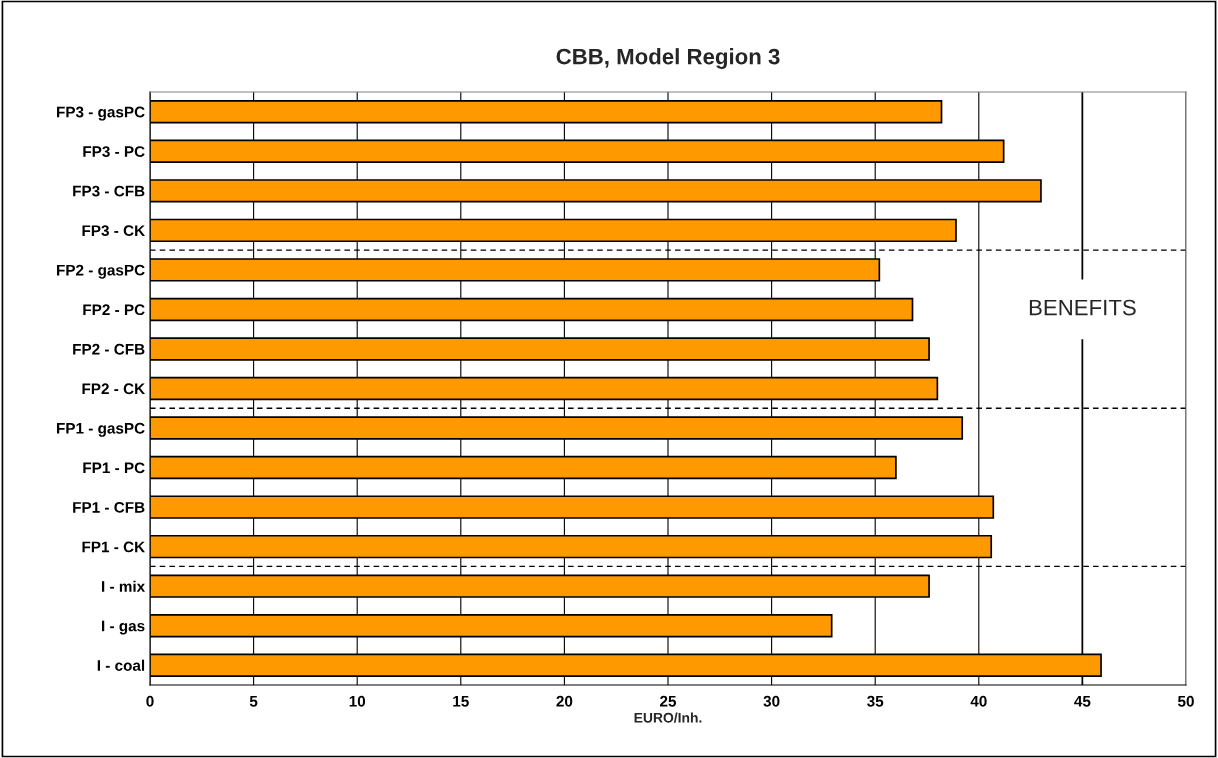 This screenshot has width=1218, height=758. Describe the element at coordinates (564, 701) in the screenshot. I see `x-tick-label: 20` at that location.